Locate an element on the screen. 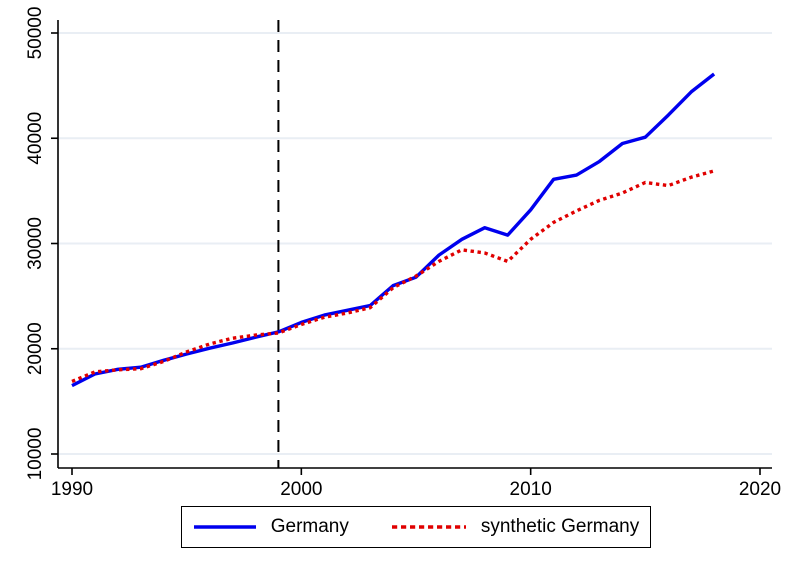 This screenshot has height=577, width=793. legend-item-germany: Germany is located at coordinates (271, 527).